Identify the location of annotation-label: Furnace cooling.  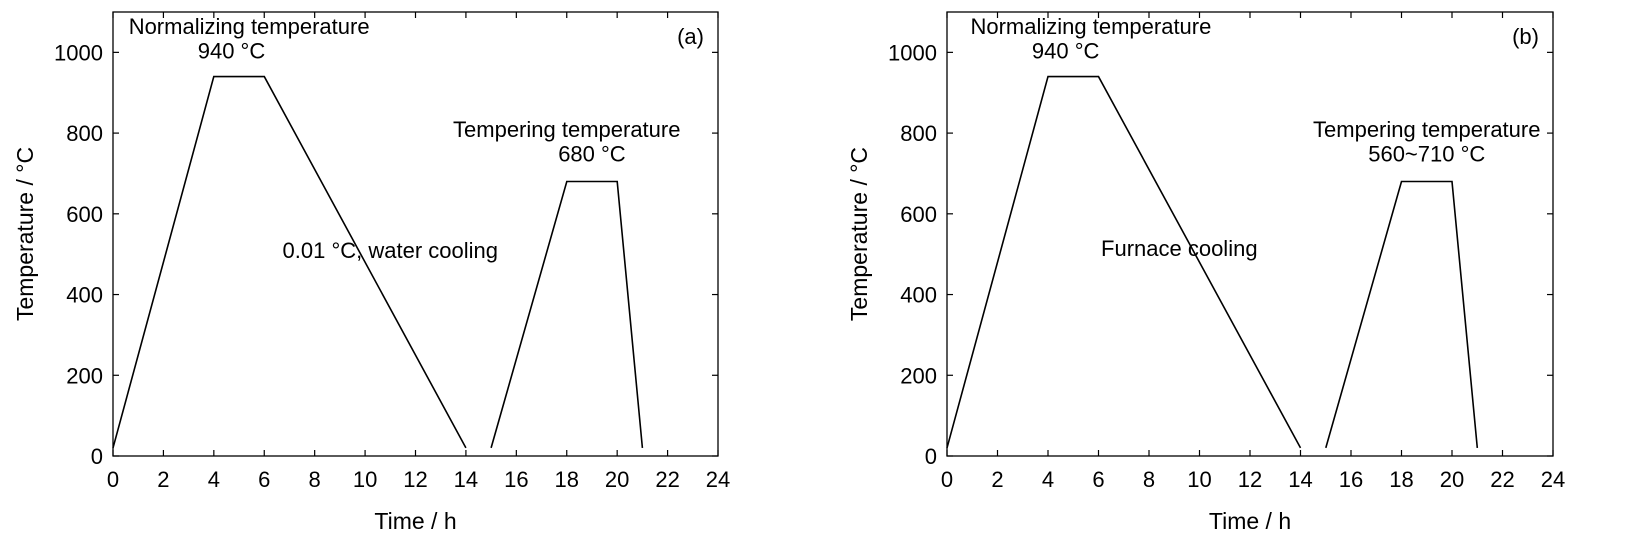
(1179, 248).